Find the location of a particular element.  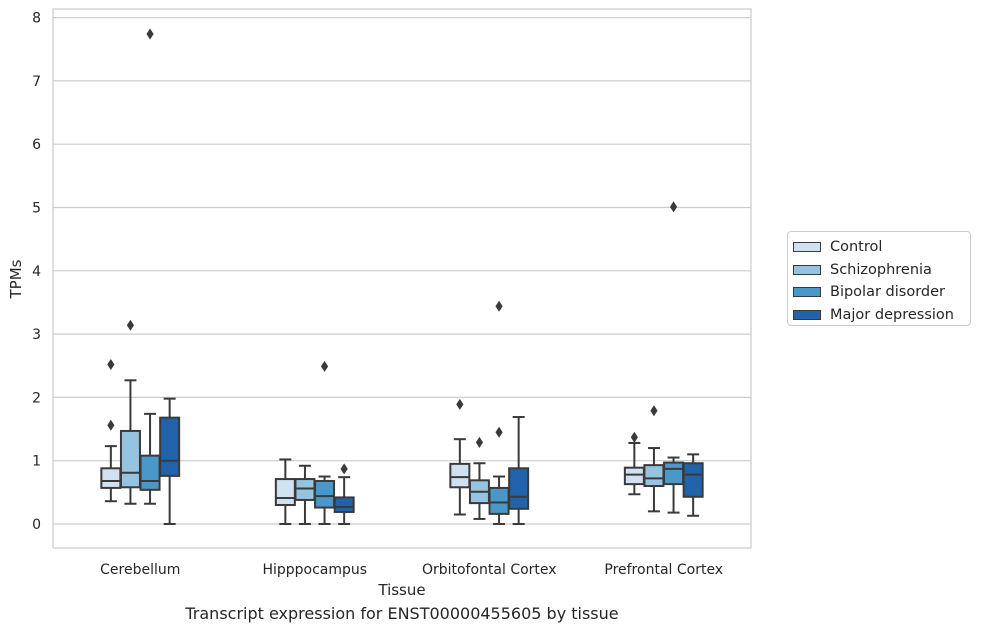

y-tick-label: 8 is located at coordinates (36, 19).